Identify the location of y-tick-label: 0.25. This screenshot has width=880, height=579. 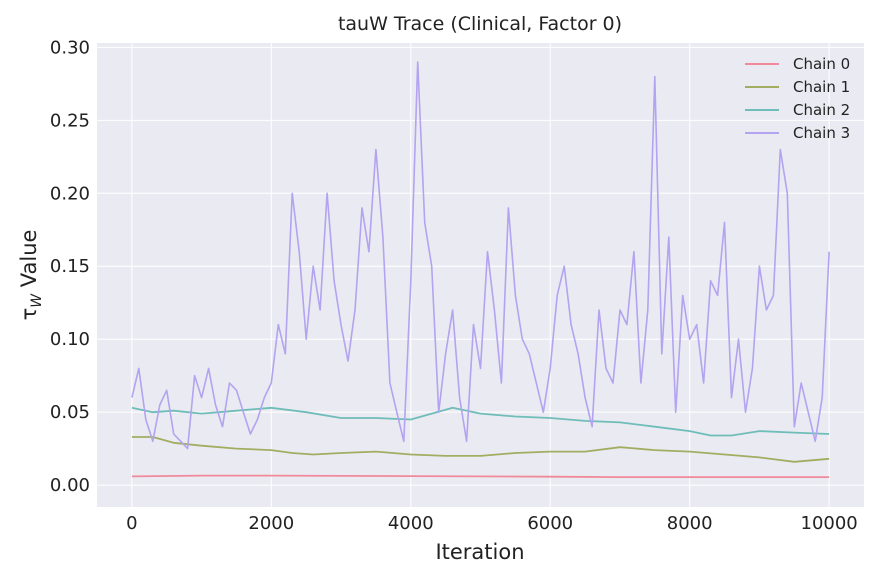
(70, 120).